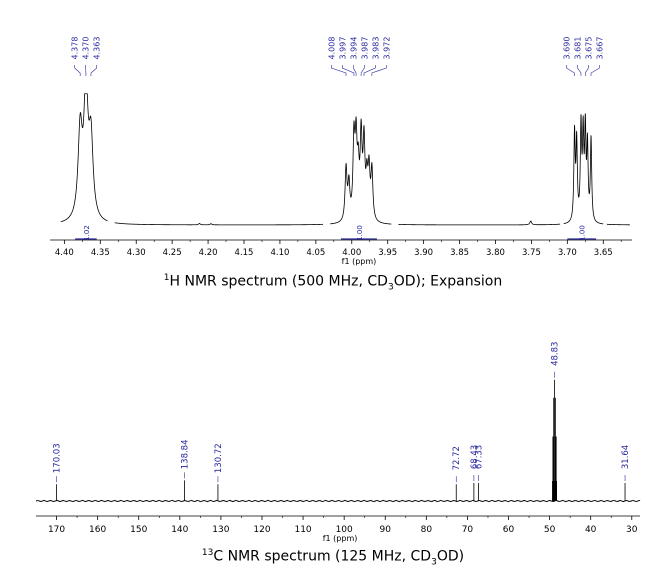  Describe the element at coordinates (359, 261) in the screenshot. I see `h1-x-axis-title: f1 (ppm)` at that location.